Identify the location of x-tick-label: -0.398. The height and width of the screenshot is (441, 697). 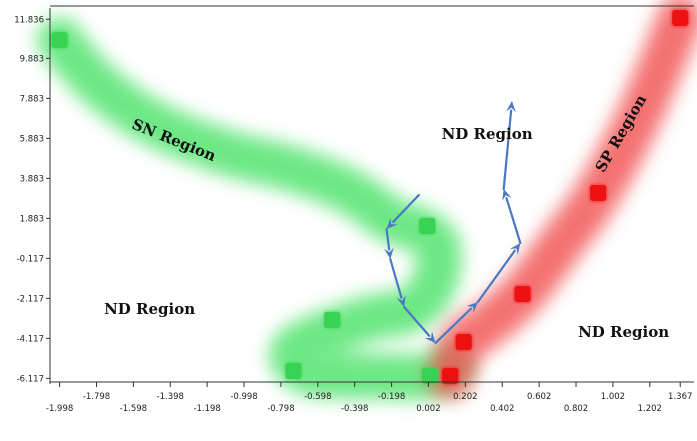
(354, 409).